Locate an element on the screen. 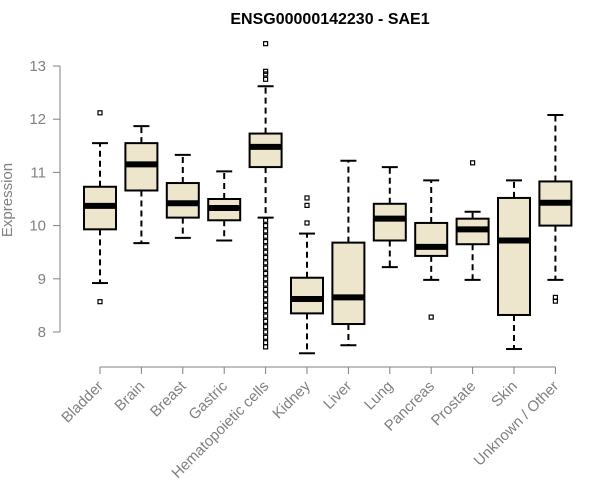 Image resolution: width=600 pixels, height=500 pixels. y-axis-title: Expression is located at coordinates (8, 200).